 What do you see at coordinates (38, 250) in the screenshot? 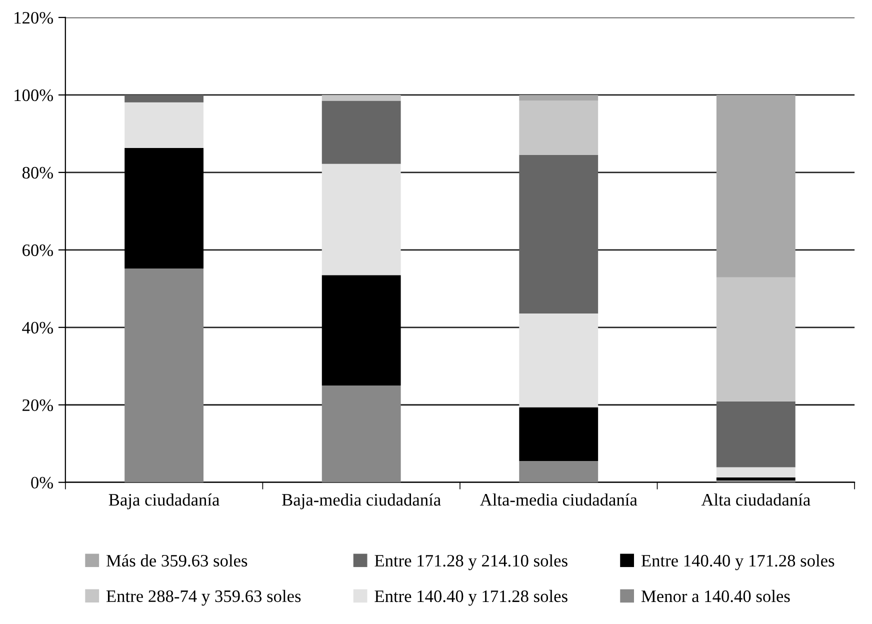
I see `y-tick-label: 60%` at bounding box center [38, 250].